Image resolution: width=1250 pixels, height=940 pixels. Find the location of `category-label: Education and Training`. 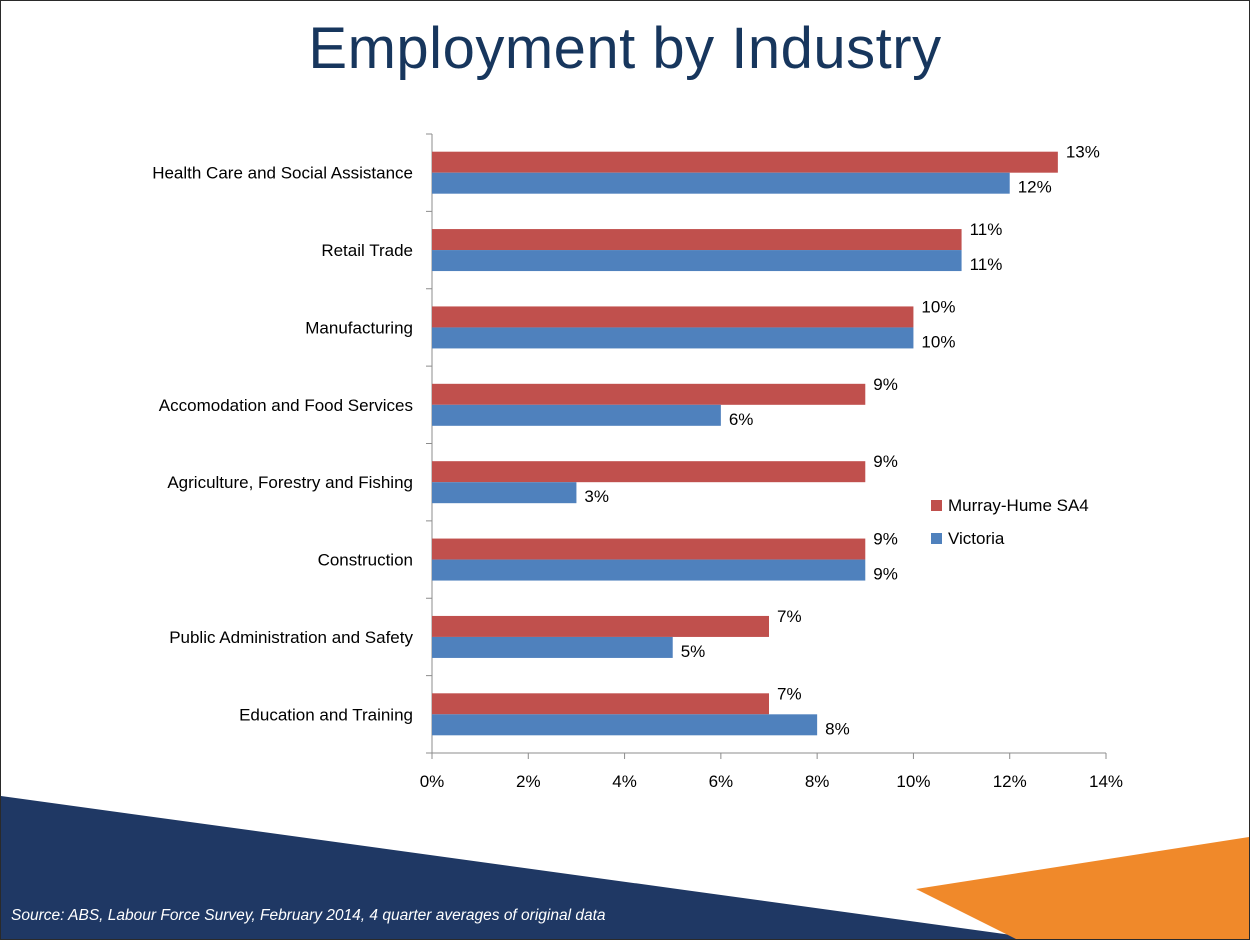

category-label: Education and Training is located at coordinates (326, 714).